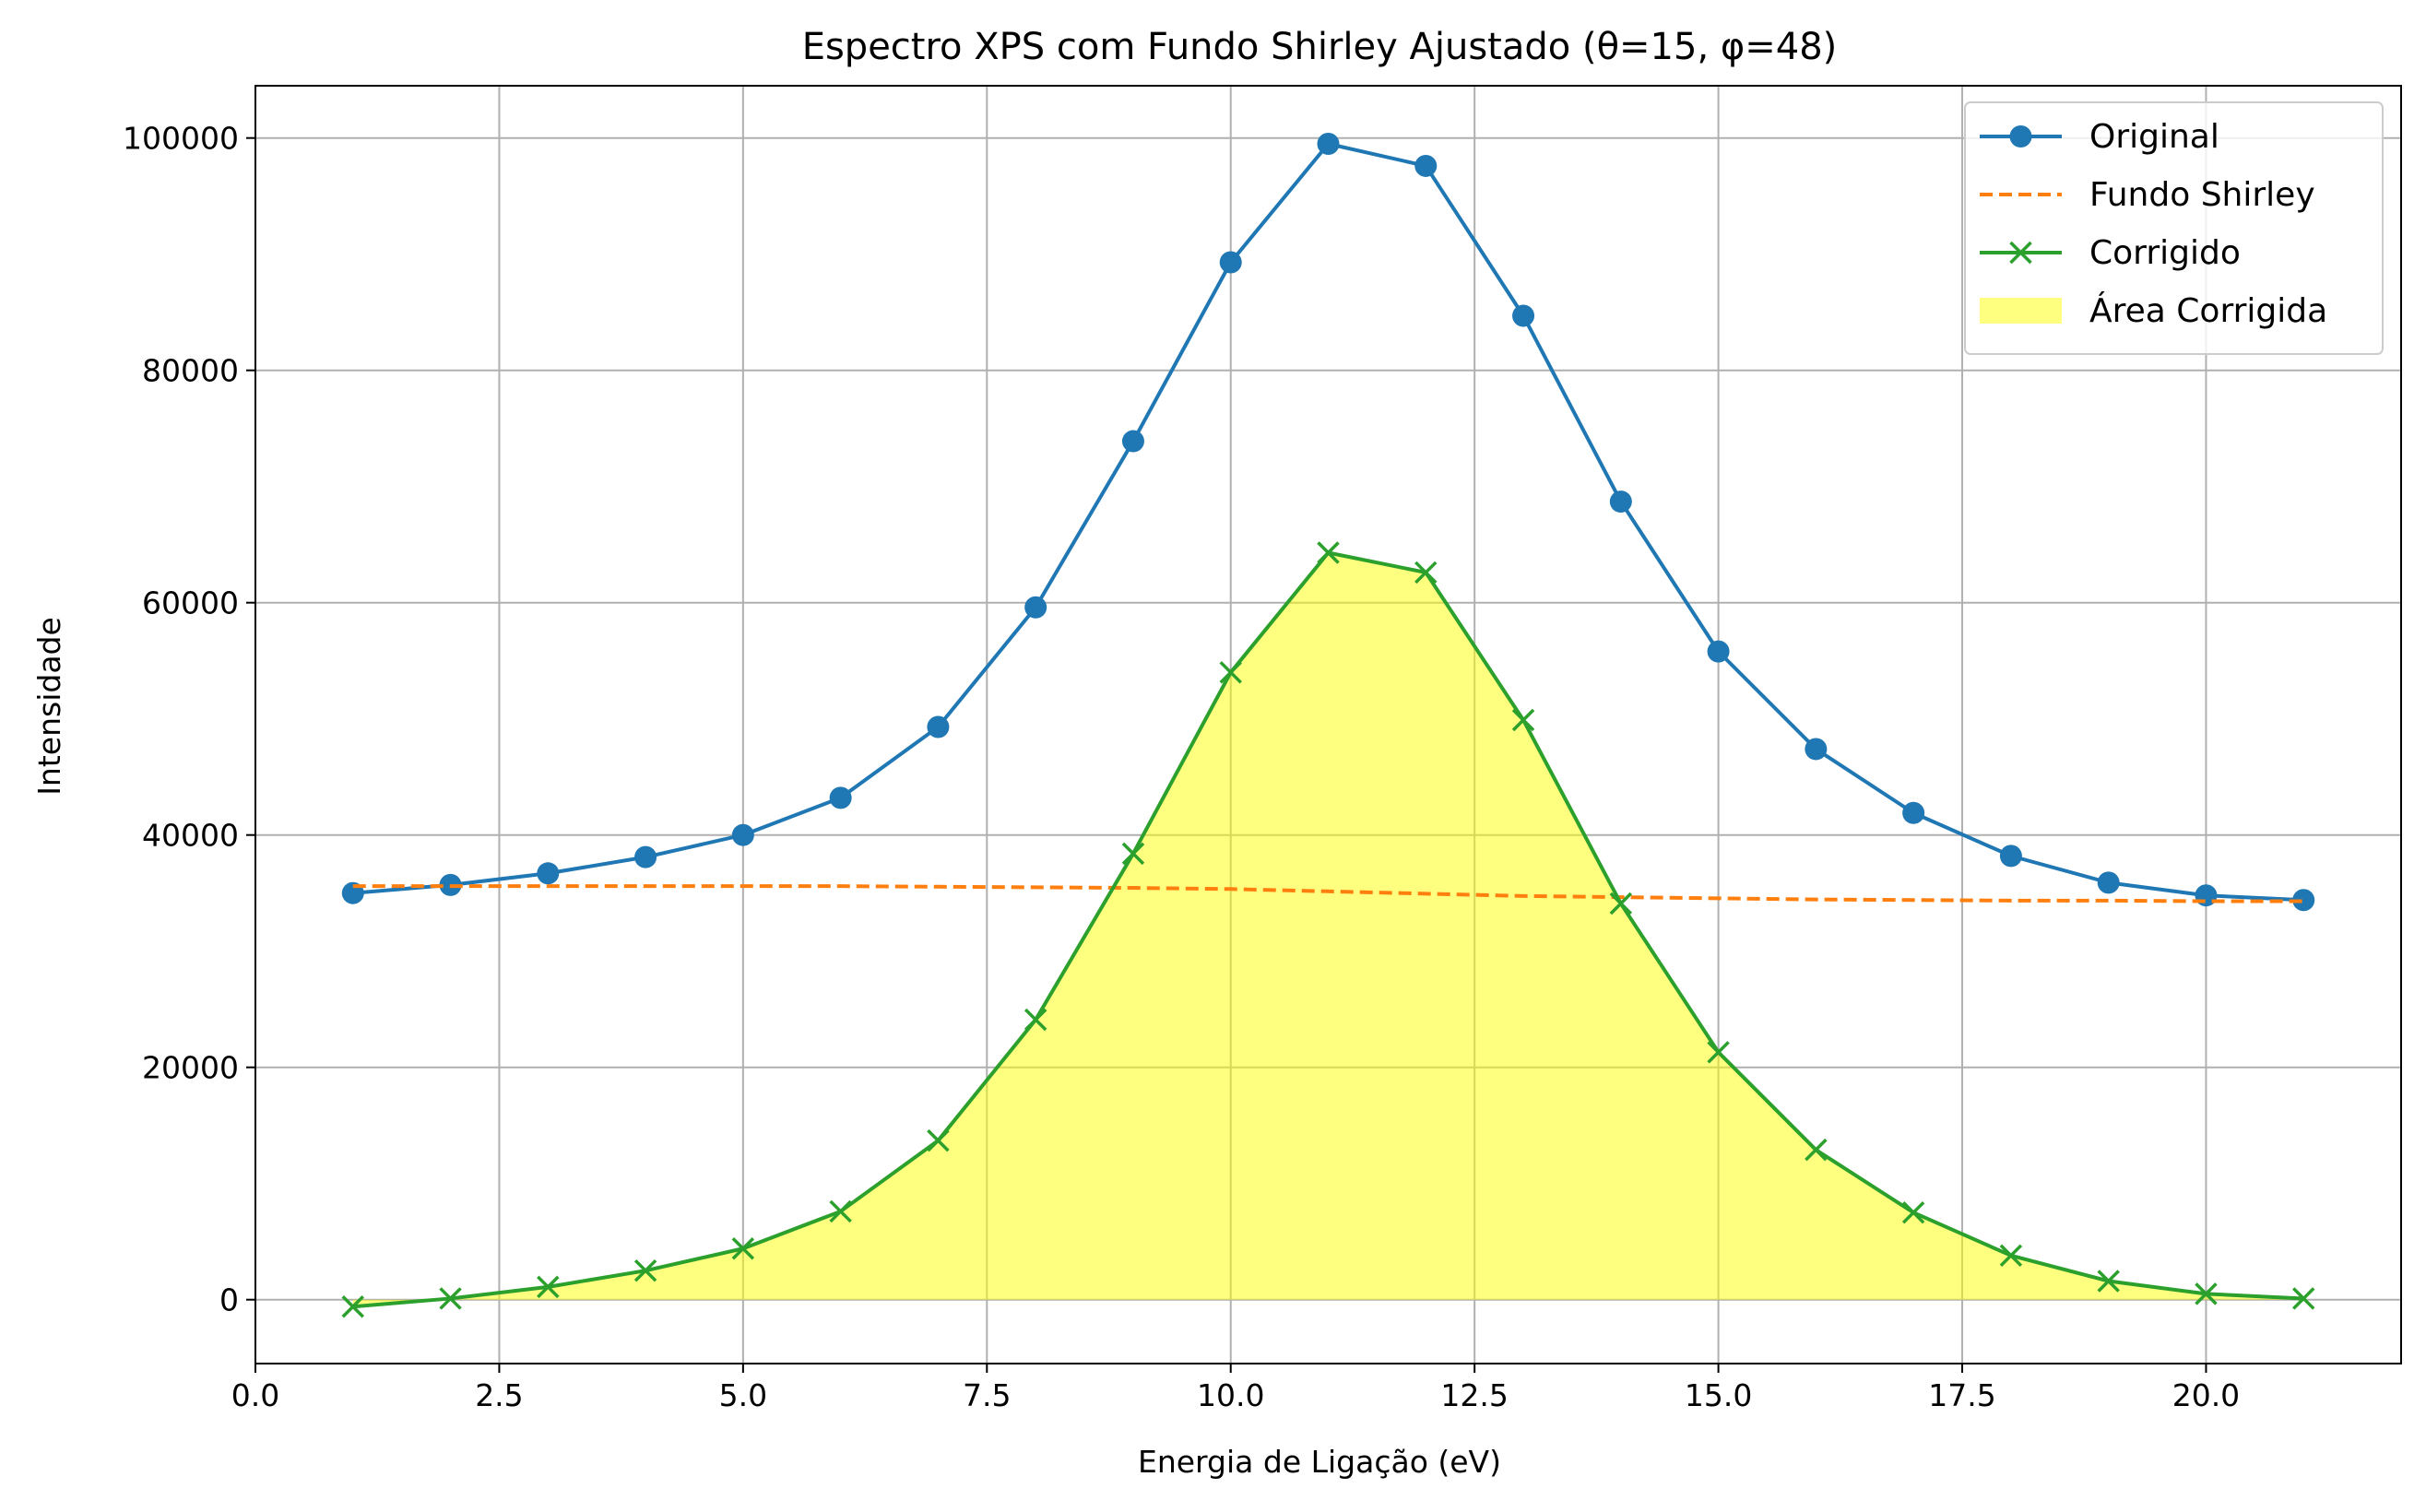 The image size is (2426, 1512). What do you see at coordinates (190, 836) in the screenshot?
I see `y-tick-label: 40000` at bounding box center [190, 836].